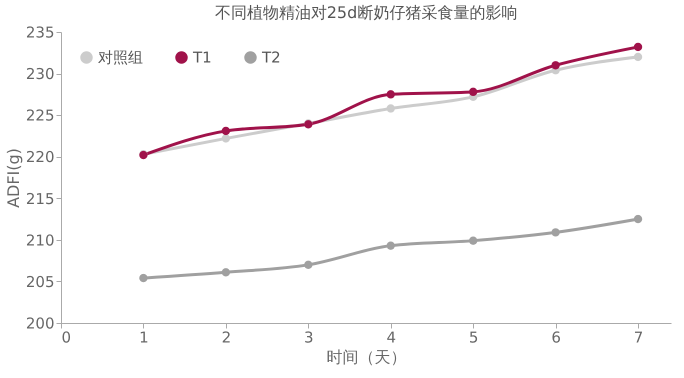 This screenshot has height=378, width=684. What do you see at coordinates (144, 337) in the screenshot?
I see `x-tick-label: 1` at bounding box center [144, 337].